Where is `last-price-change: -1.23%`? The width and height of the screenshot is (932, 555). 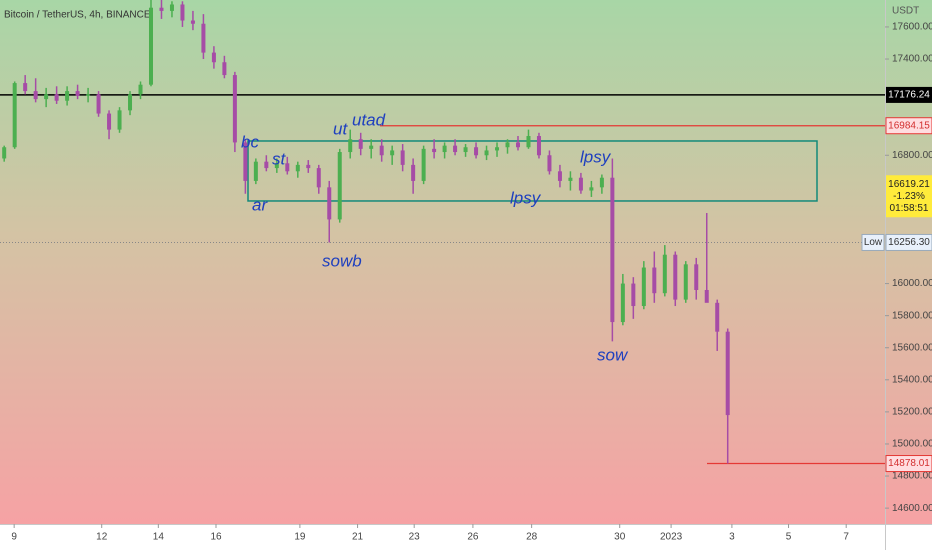
last-price-change: -1.23% is located at coordinates (909, 196).